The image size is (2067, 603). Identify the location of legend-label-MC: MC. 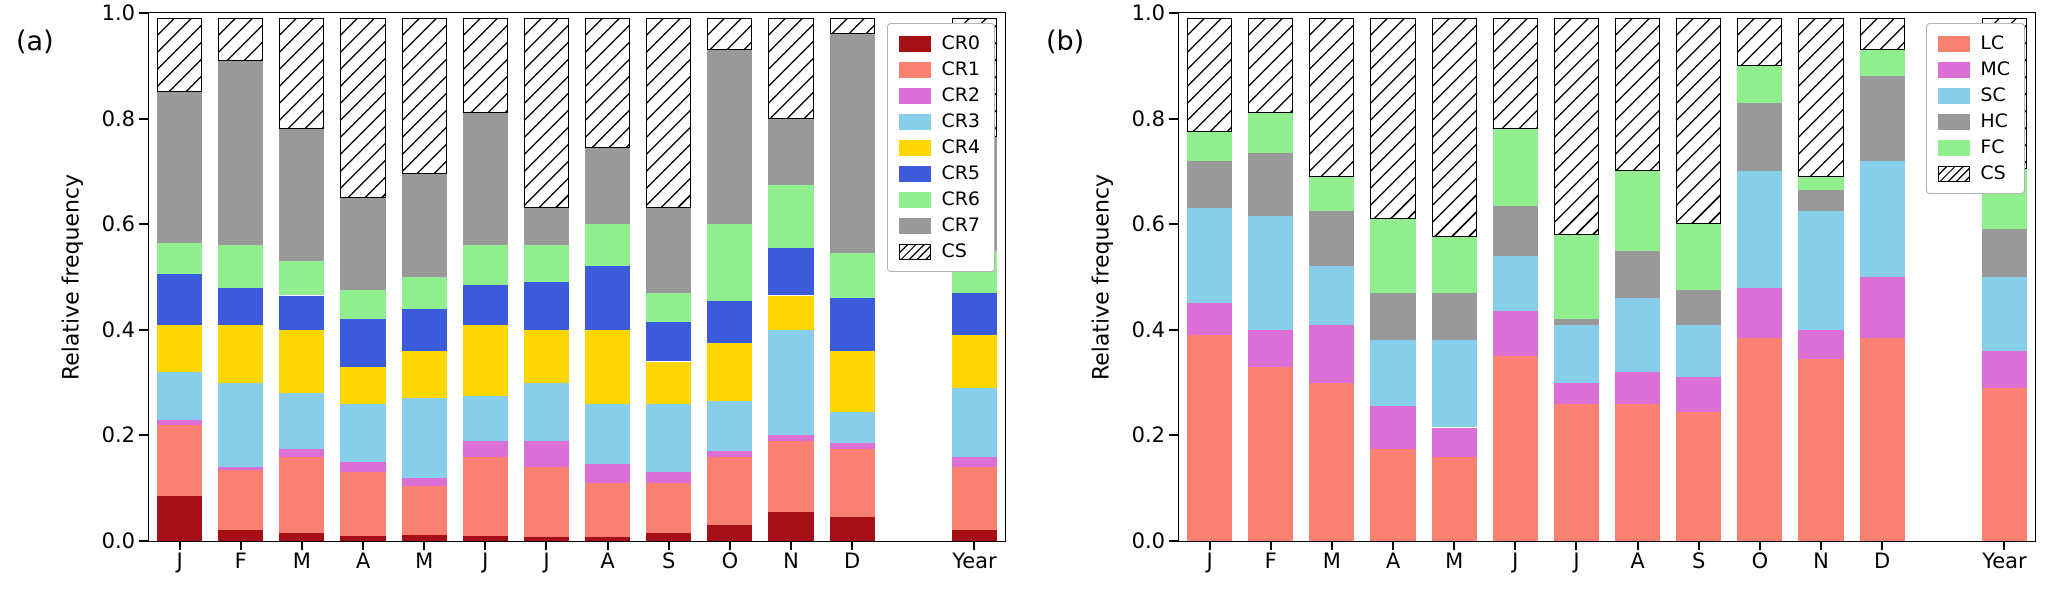
(1995, 69).